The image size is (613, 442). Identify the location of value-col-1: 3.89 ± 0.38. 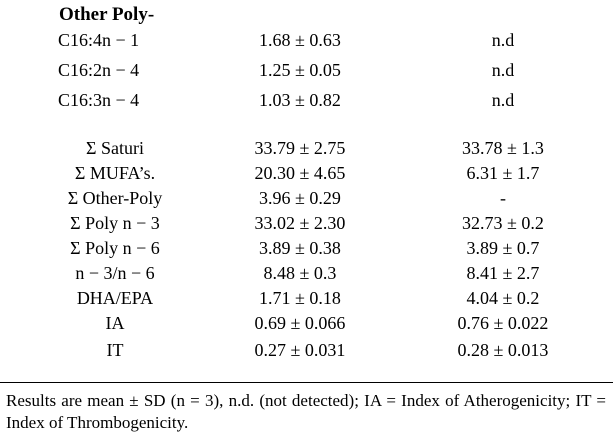
(300, 248).